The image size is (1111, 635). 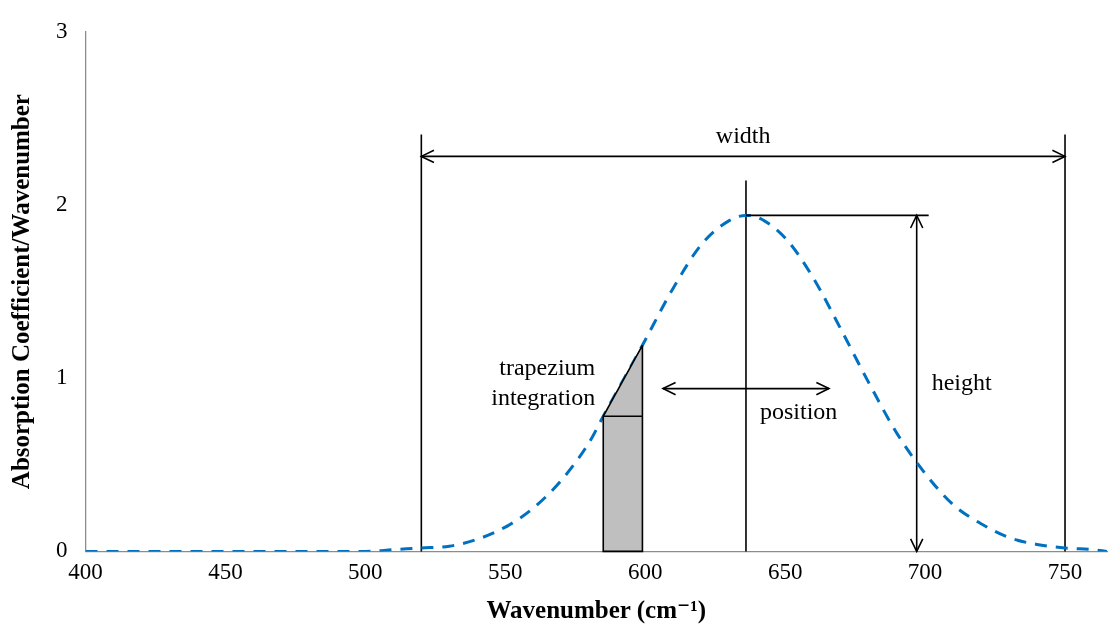 I want to click on x-tick-label: 700, so click(x=925, y=572).